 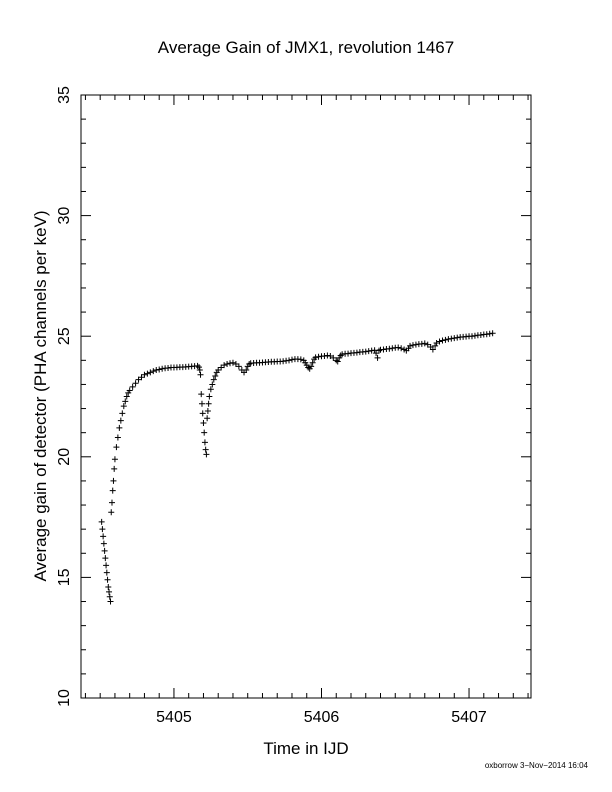 What do you see at coordinates (306, 47) in the screenshot?
I see `chart-title: Average Gain of JMX1, revolution 1467` at bounding box center [306, 47].